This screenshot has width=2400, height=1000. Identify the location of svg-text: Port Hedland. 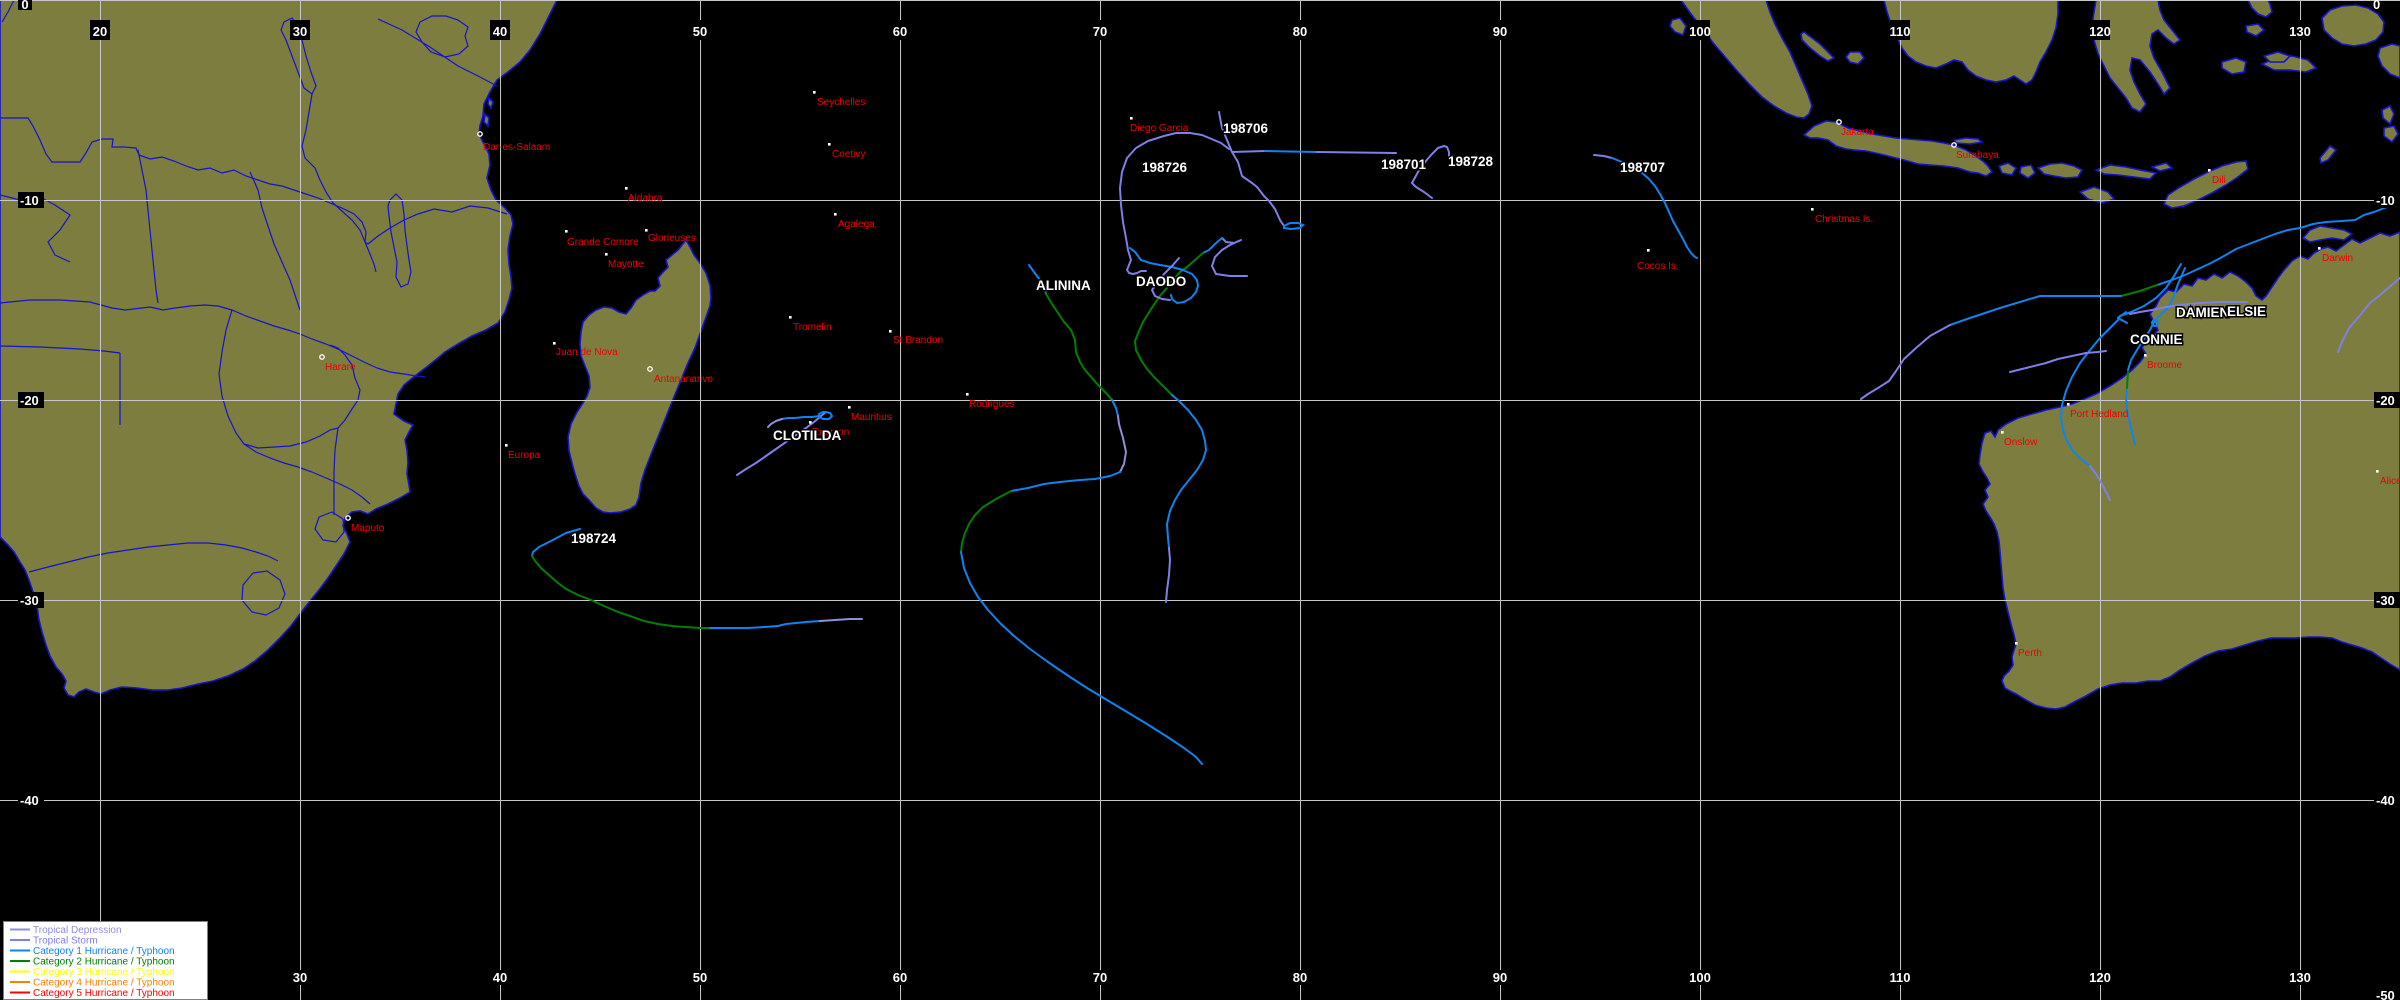
(2099, 414).